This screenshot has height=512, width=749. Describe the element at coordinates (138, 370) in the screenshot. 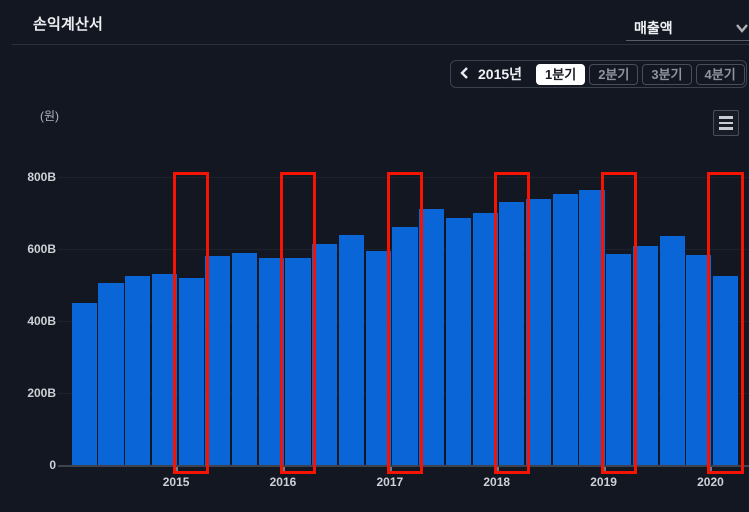

I see `bar-2014-Q3` at that location.